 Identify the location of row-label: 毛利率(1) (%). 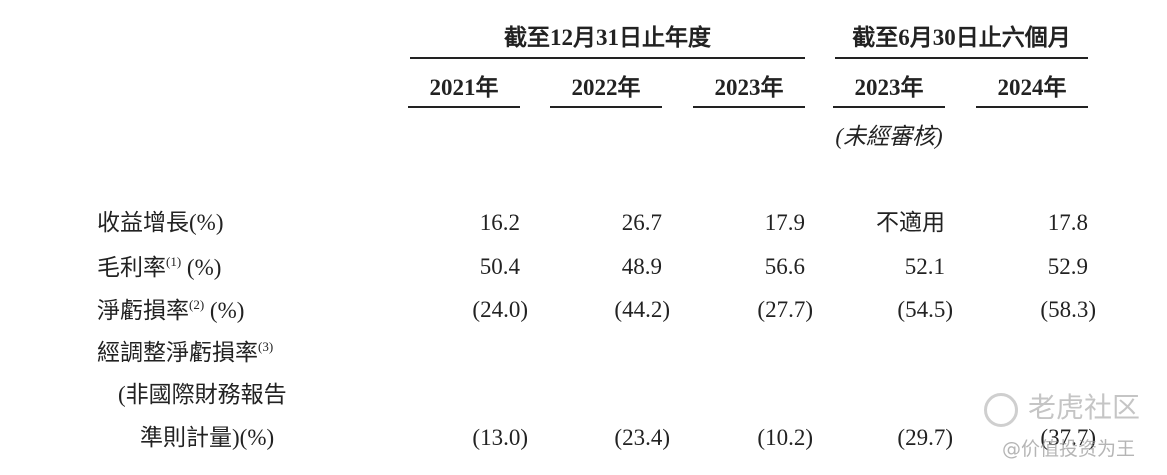
(159, 267).